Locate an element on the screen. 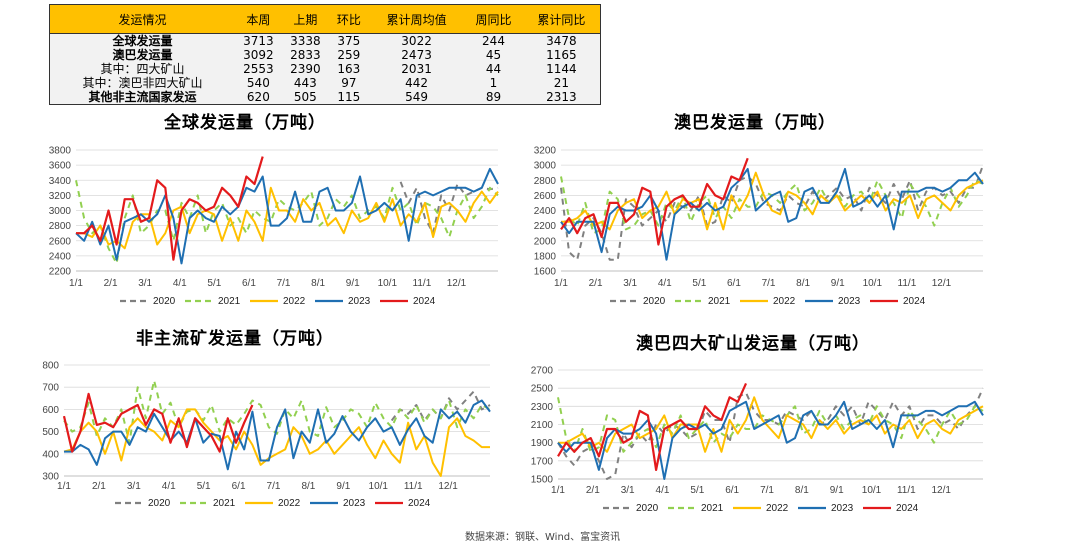  col-header: 累计周均值 is located at coordinates (416, 19).